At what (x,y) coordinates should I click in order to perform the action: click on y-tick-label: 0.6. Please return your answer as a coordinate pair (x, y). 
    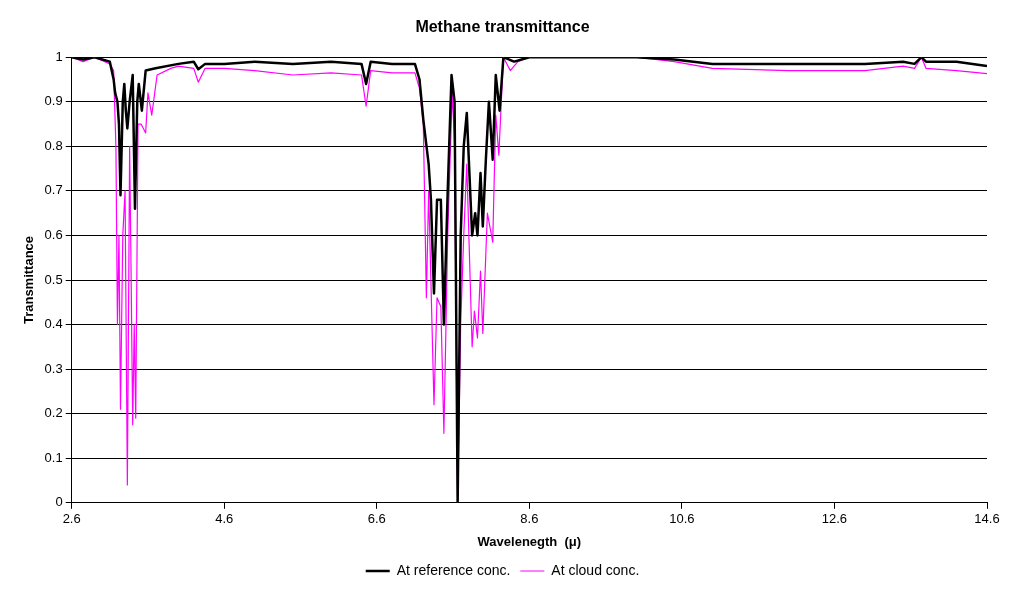
    Looking at the image, I should click on (53, 235).